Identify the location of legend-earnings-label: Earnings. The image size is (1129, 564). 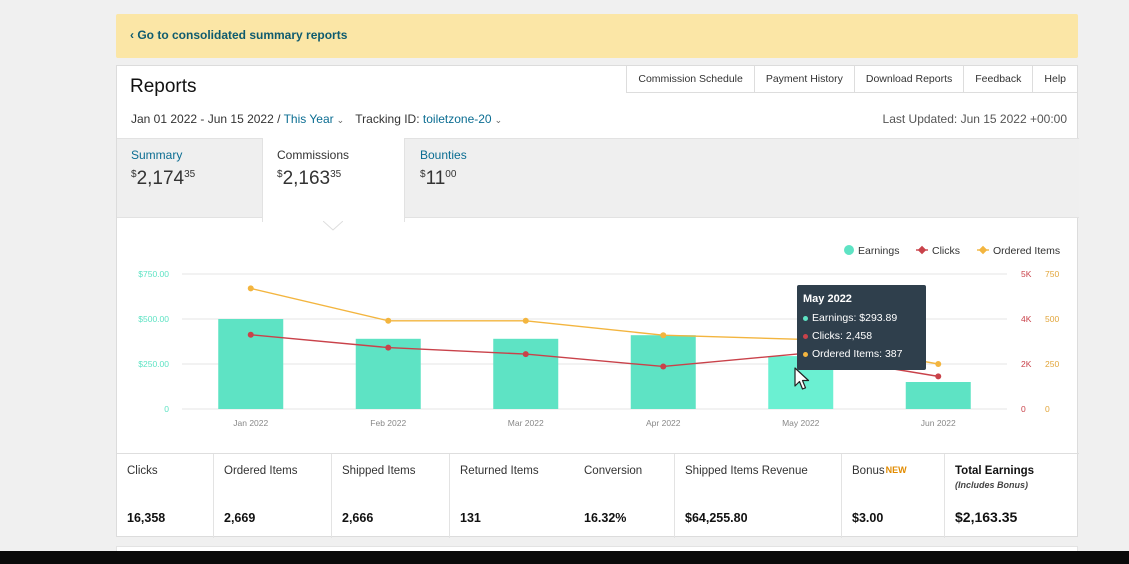
(878, 251).